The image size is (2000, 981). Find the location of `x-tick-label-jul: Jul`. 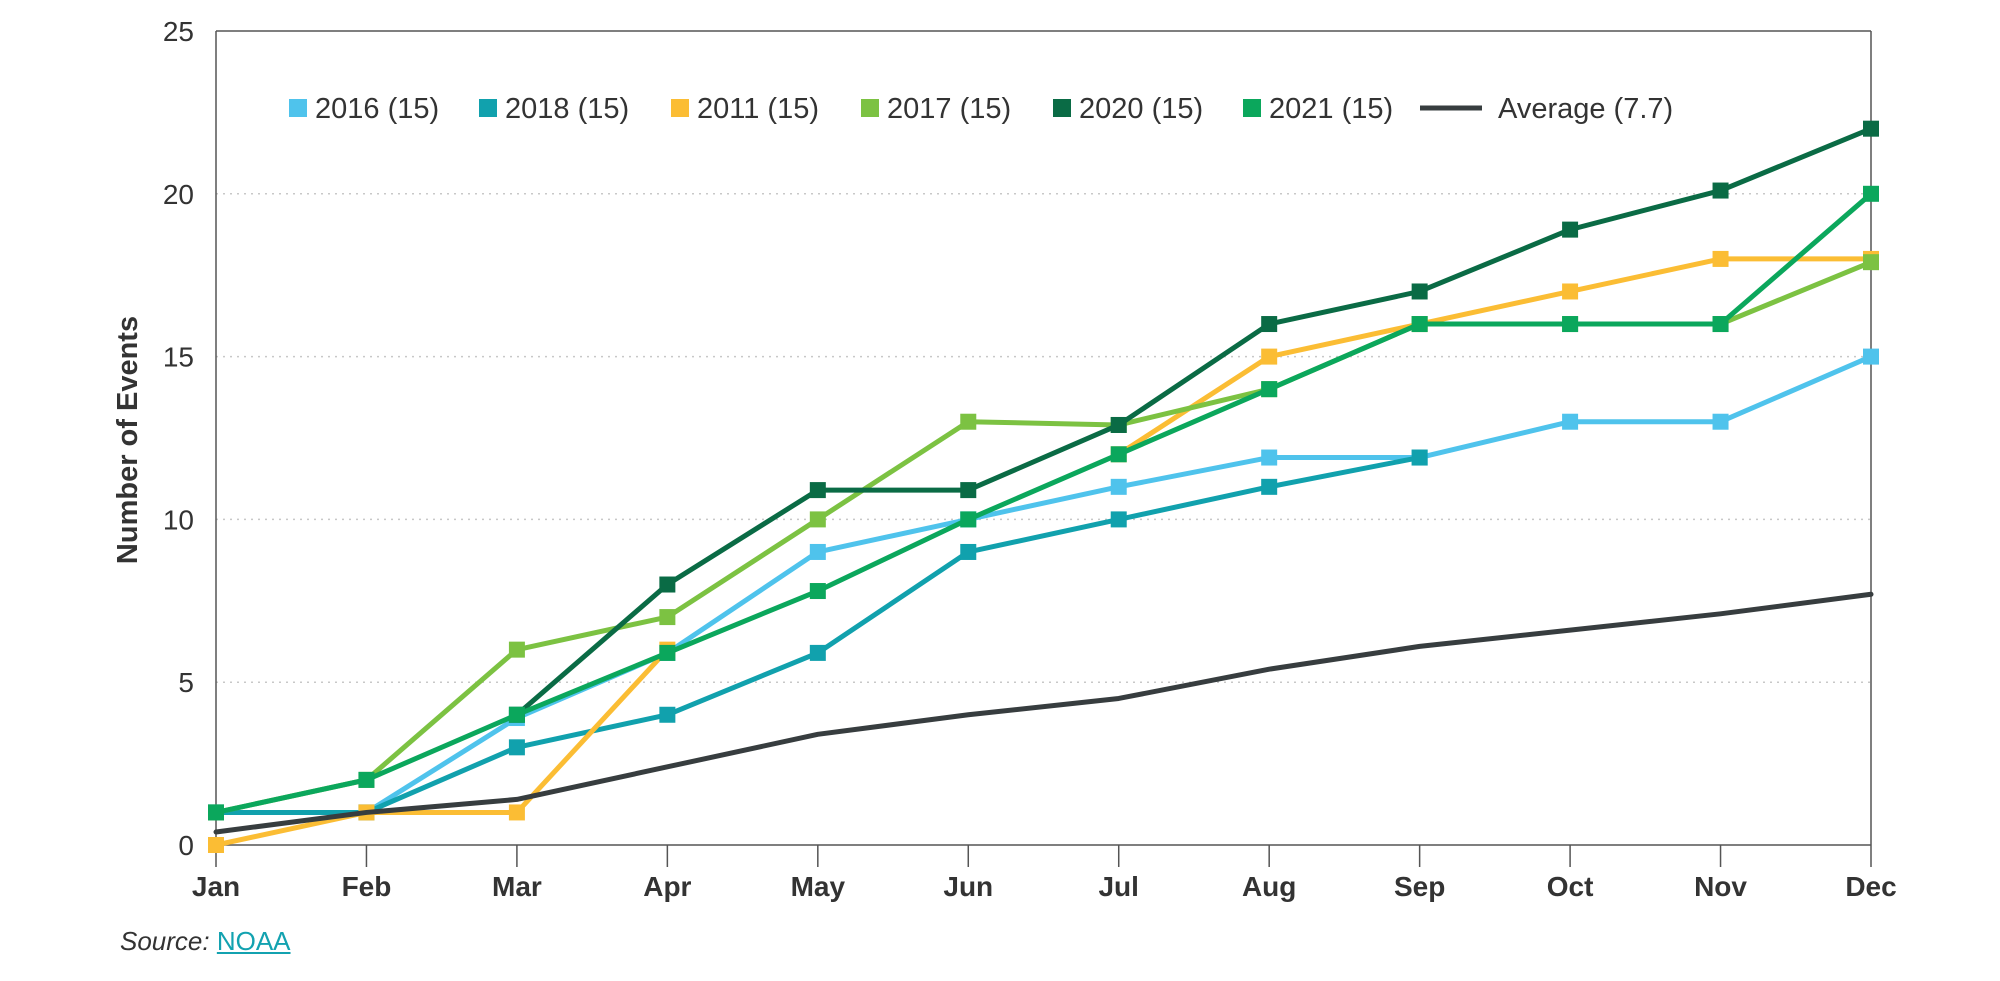

x-tick-label-jul: Jul is located at coordinates (1118, 886).